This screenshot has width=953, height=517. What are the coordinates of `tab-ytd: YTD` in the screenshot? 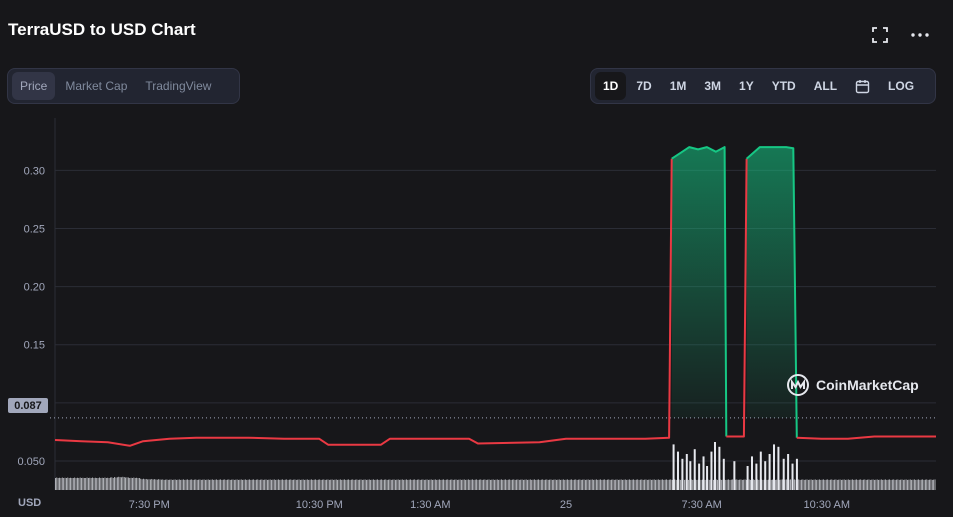 It's located at (783, 86).